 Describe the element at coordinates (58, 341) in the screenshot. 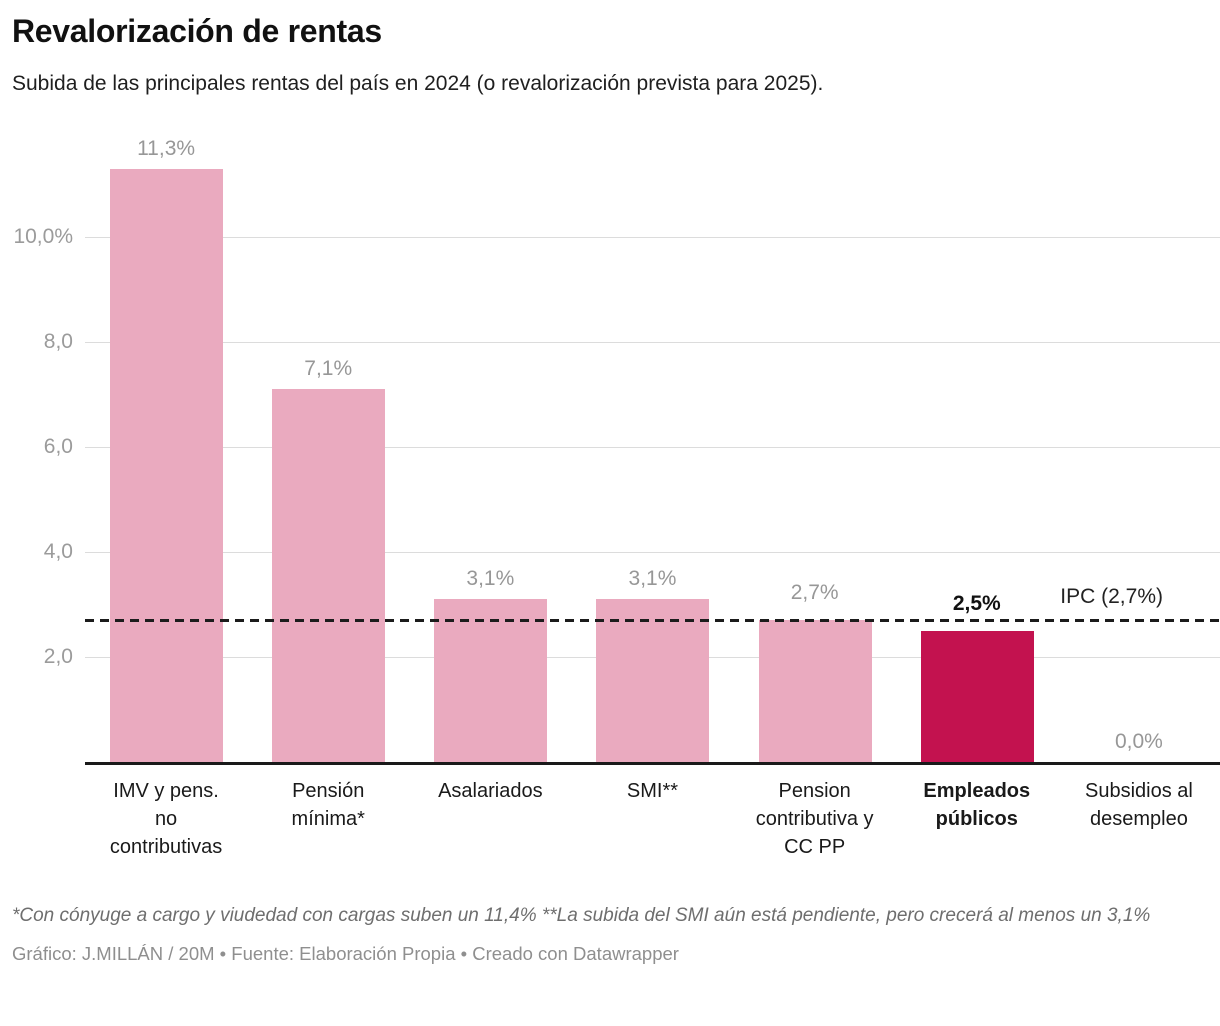

I see `y-tick-label: 8,0` at that location.